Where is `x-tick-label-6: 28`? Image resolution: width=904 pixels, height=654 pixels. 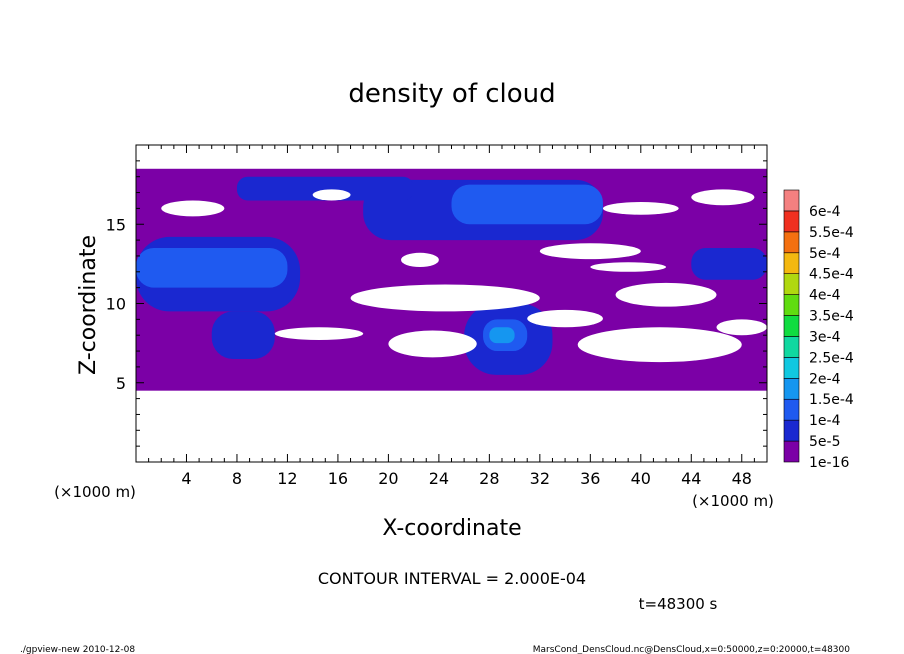 x-tick-label-6: 28 is located at coordinates (489, 478).